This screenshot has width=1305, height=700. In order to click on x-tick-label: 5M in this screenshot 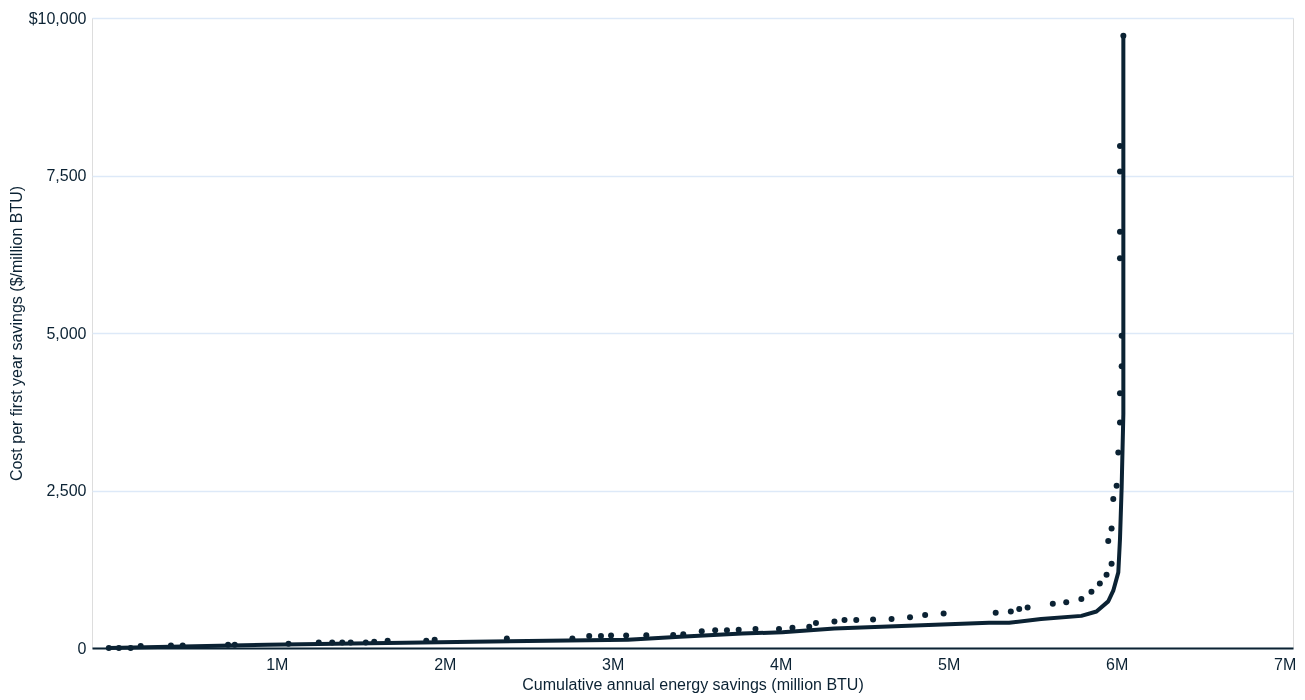, I will do `click(949, 664)`.